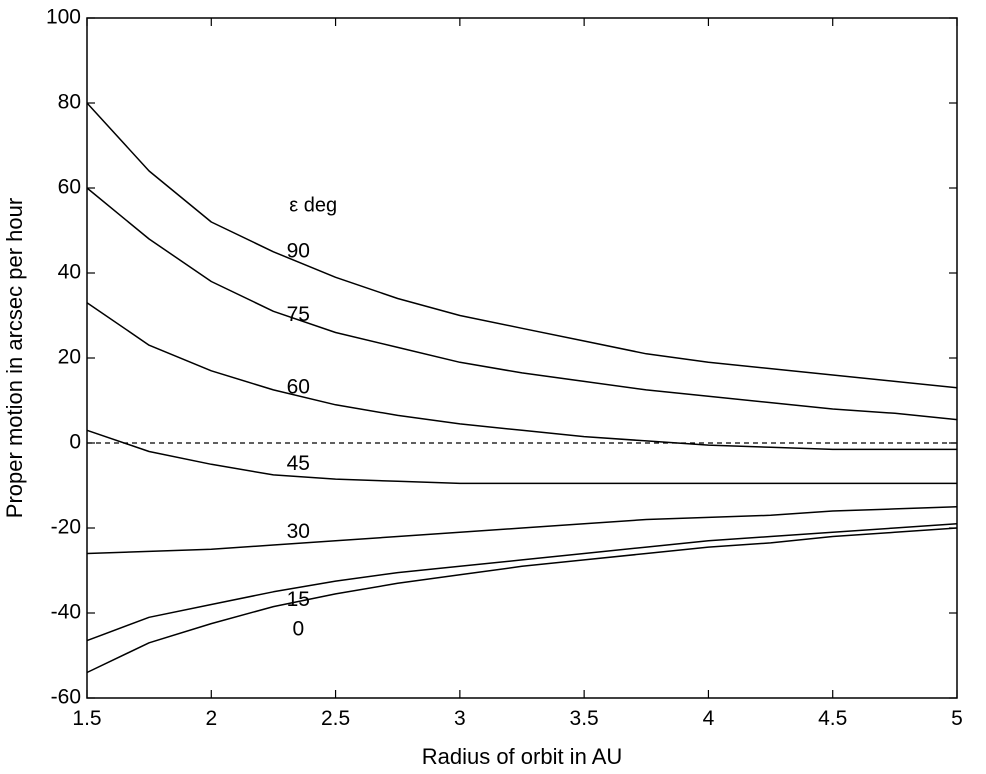 The image size is (986, 774). I want to click on x-tick-label: 1.5, so click(86, 718).